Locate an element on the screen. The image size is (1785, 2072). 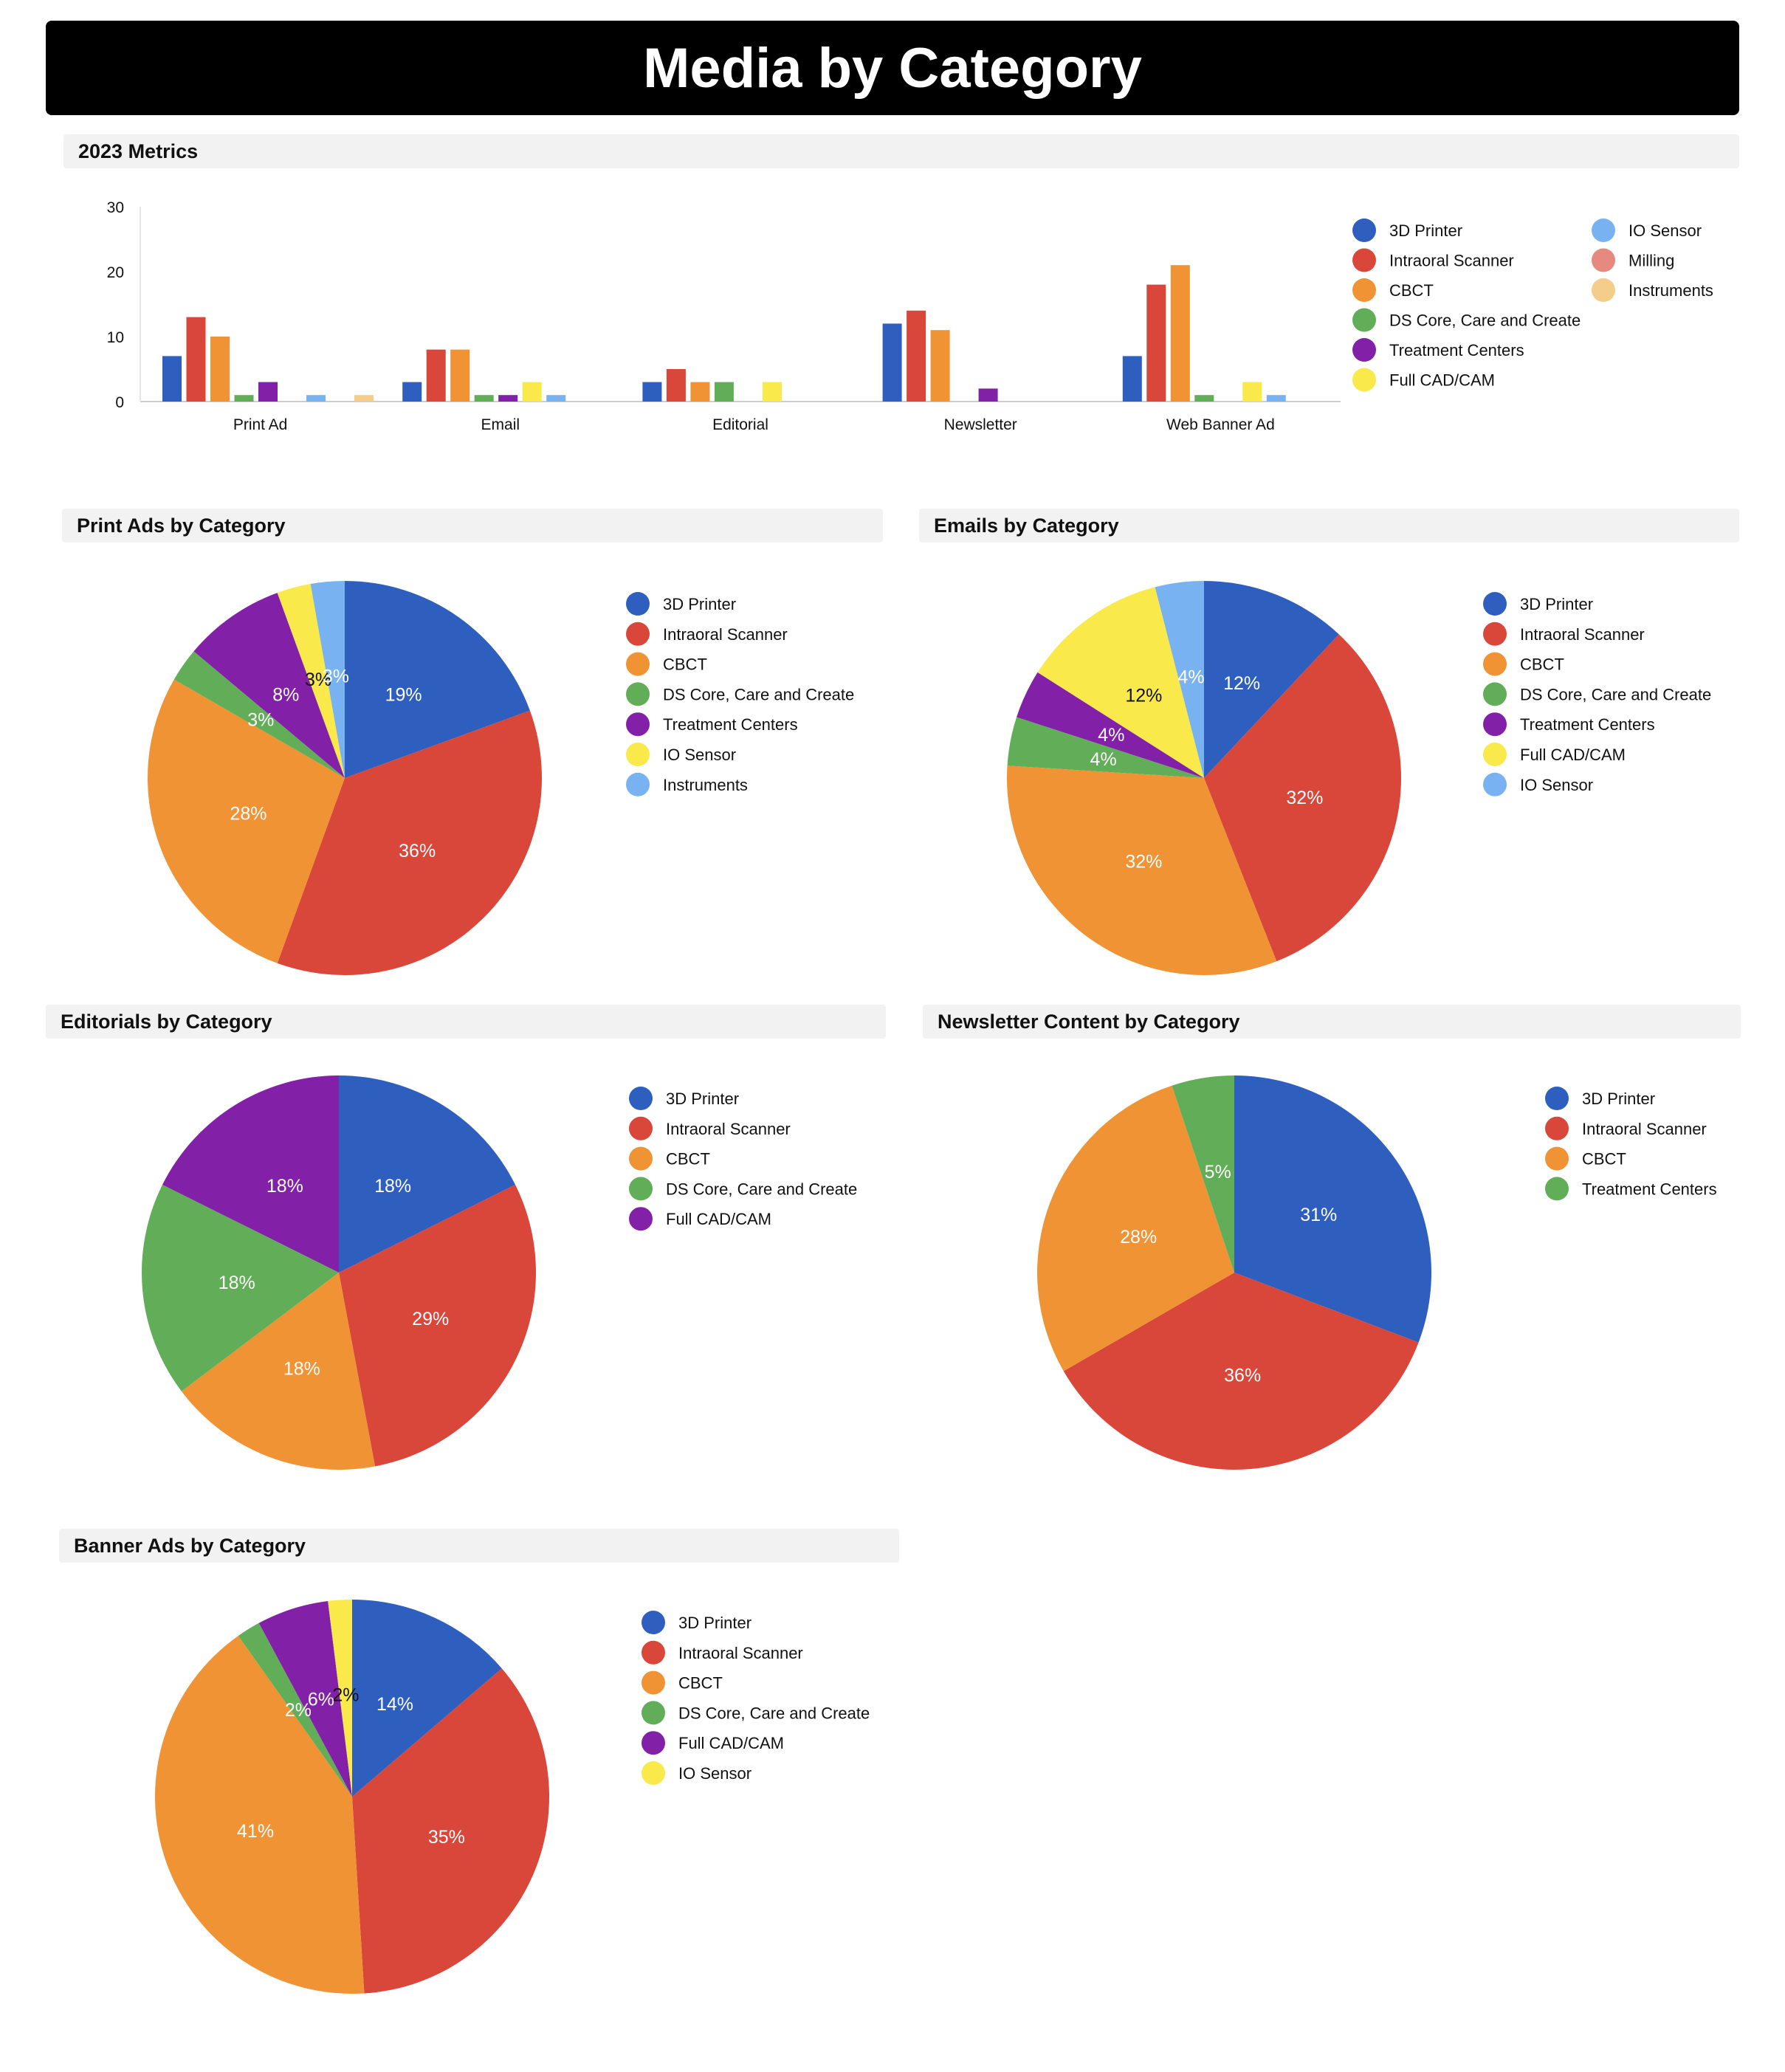
slice-label-io-sensor: 4% is located at coordinates (1191, 677).